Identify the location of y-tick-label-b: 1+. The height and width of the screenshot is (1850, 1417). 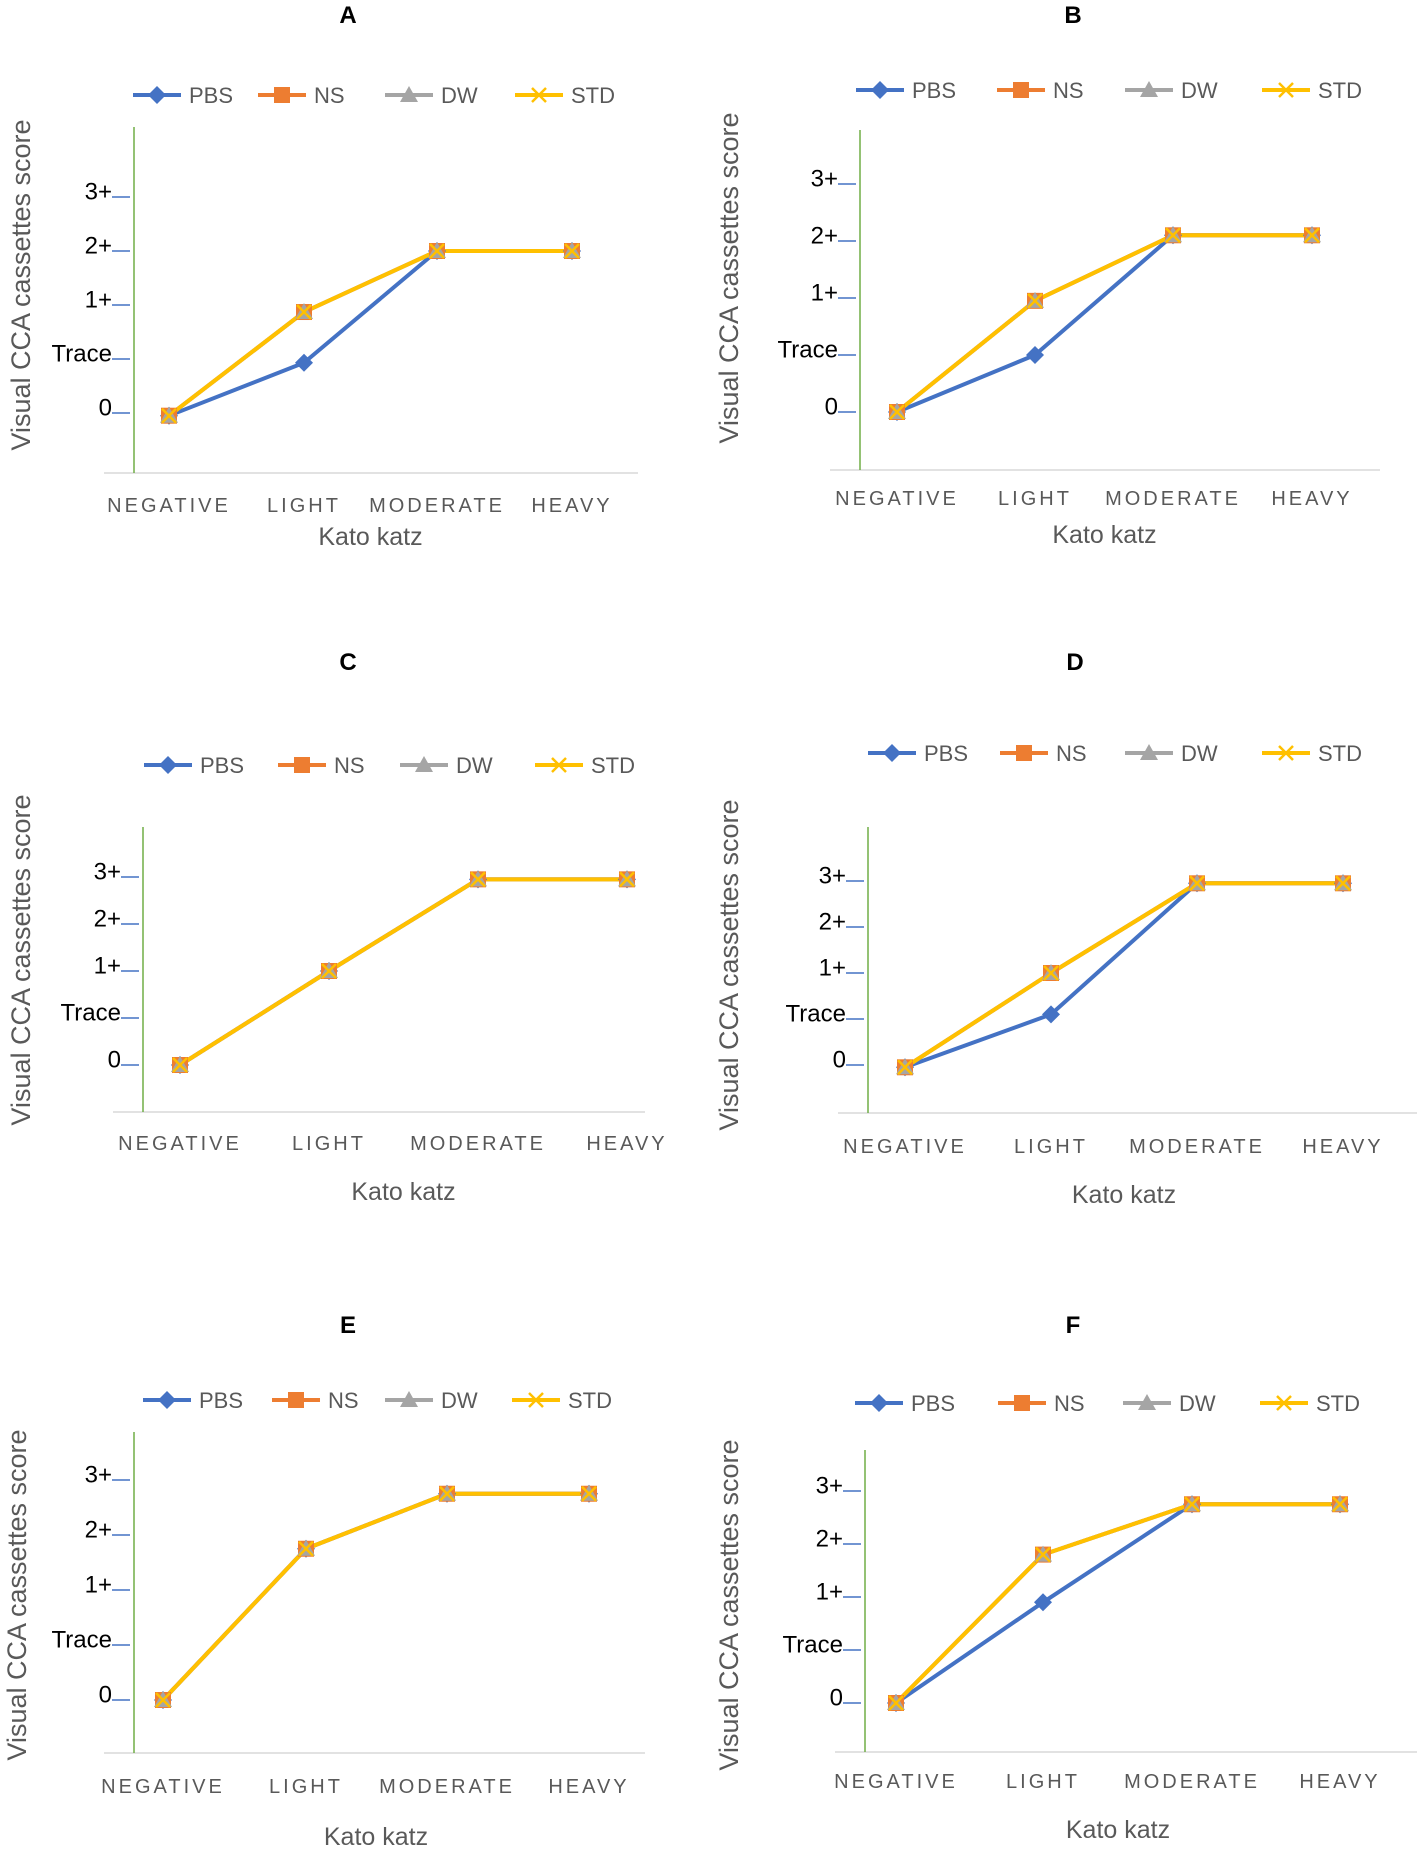
(824, 292).